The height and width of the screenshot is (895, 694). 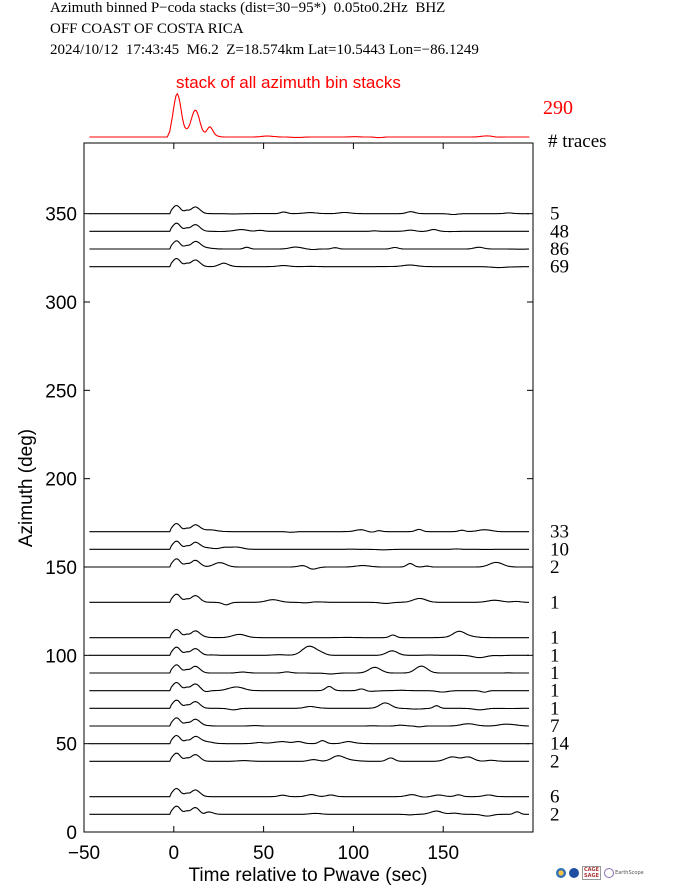 What do you see at coordinates (558, 108) in the screenshot?
I see `all-stack-trace-count: 290` at bounding box center [558, 108].